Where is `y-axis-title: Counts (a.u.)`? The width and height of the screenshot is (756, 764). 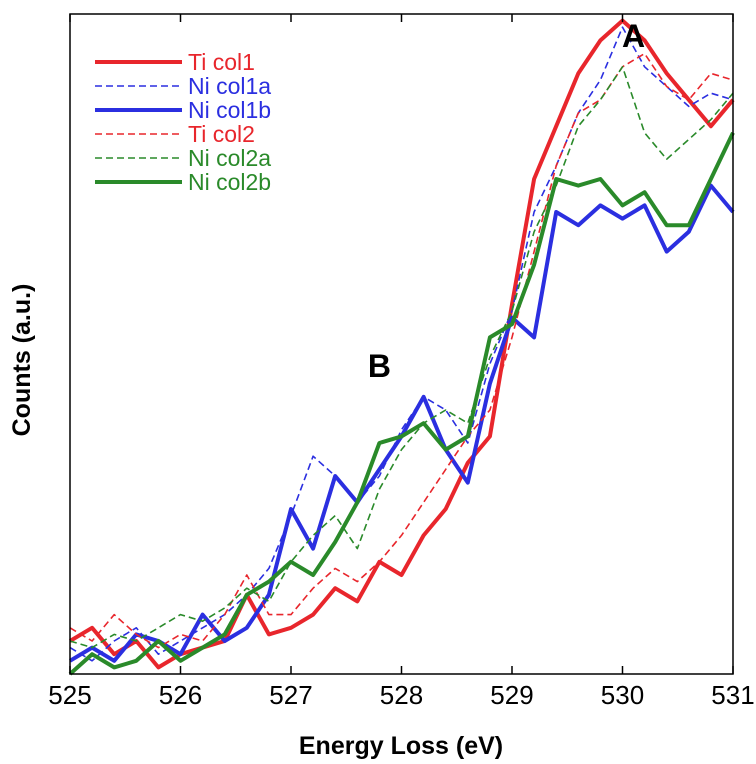
y-axis-title: Counts (a.u.) is located at coordinates (22, 360).